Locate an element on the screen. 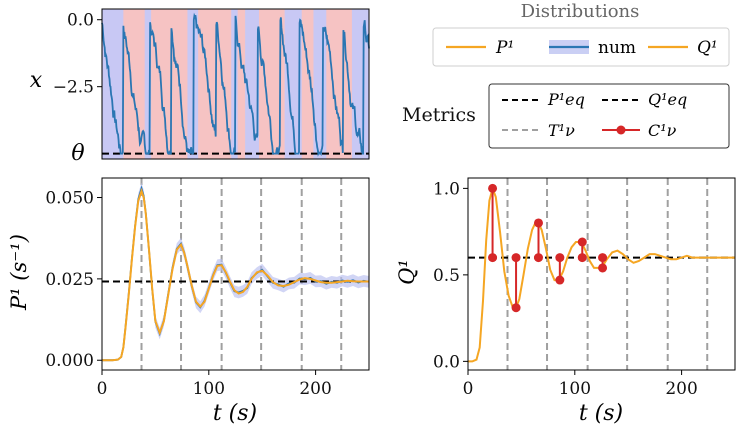 This screenshot has width=747, height=441. metrics-legend: Metrics P¹eq Q¹eq T¹ν C¹ν is located at coordinates (566, 116).